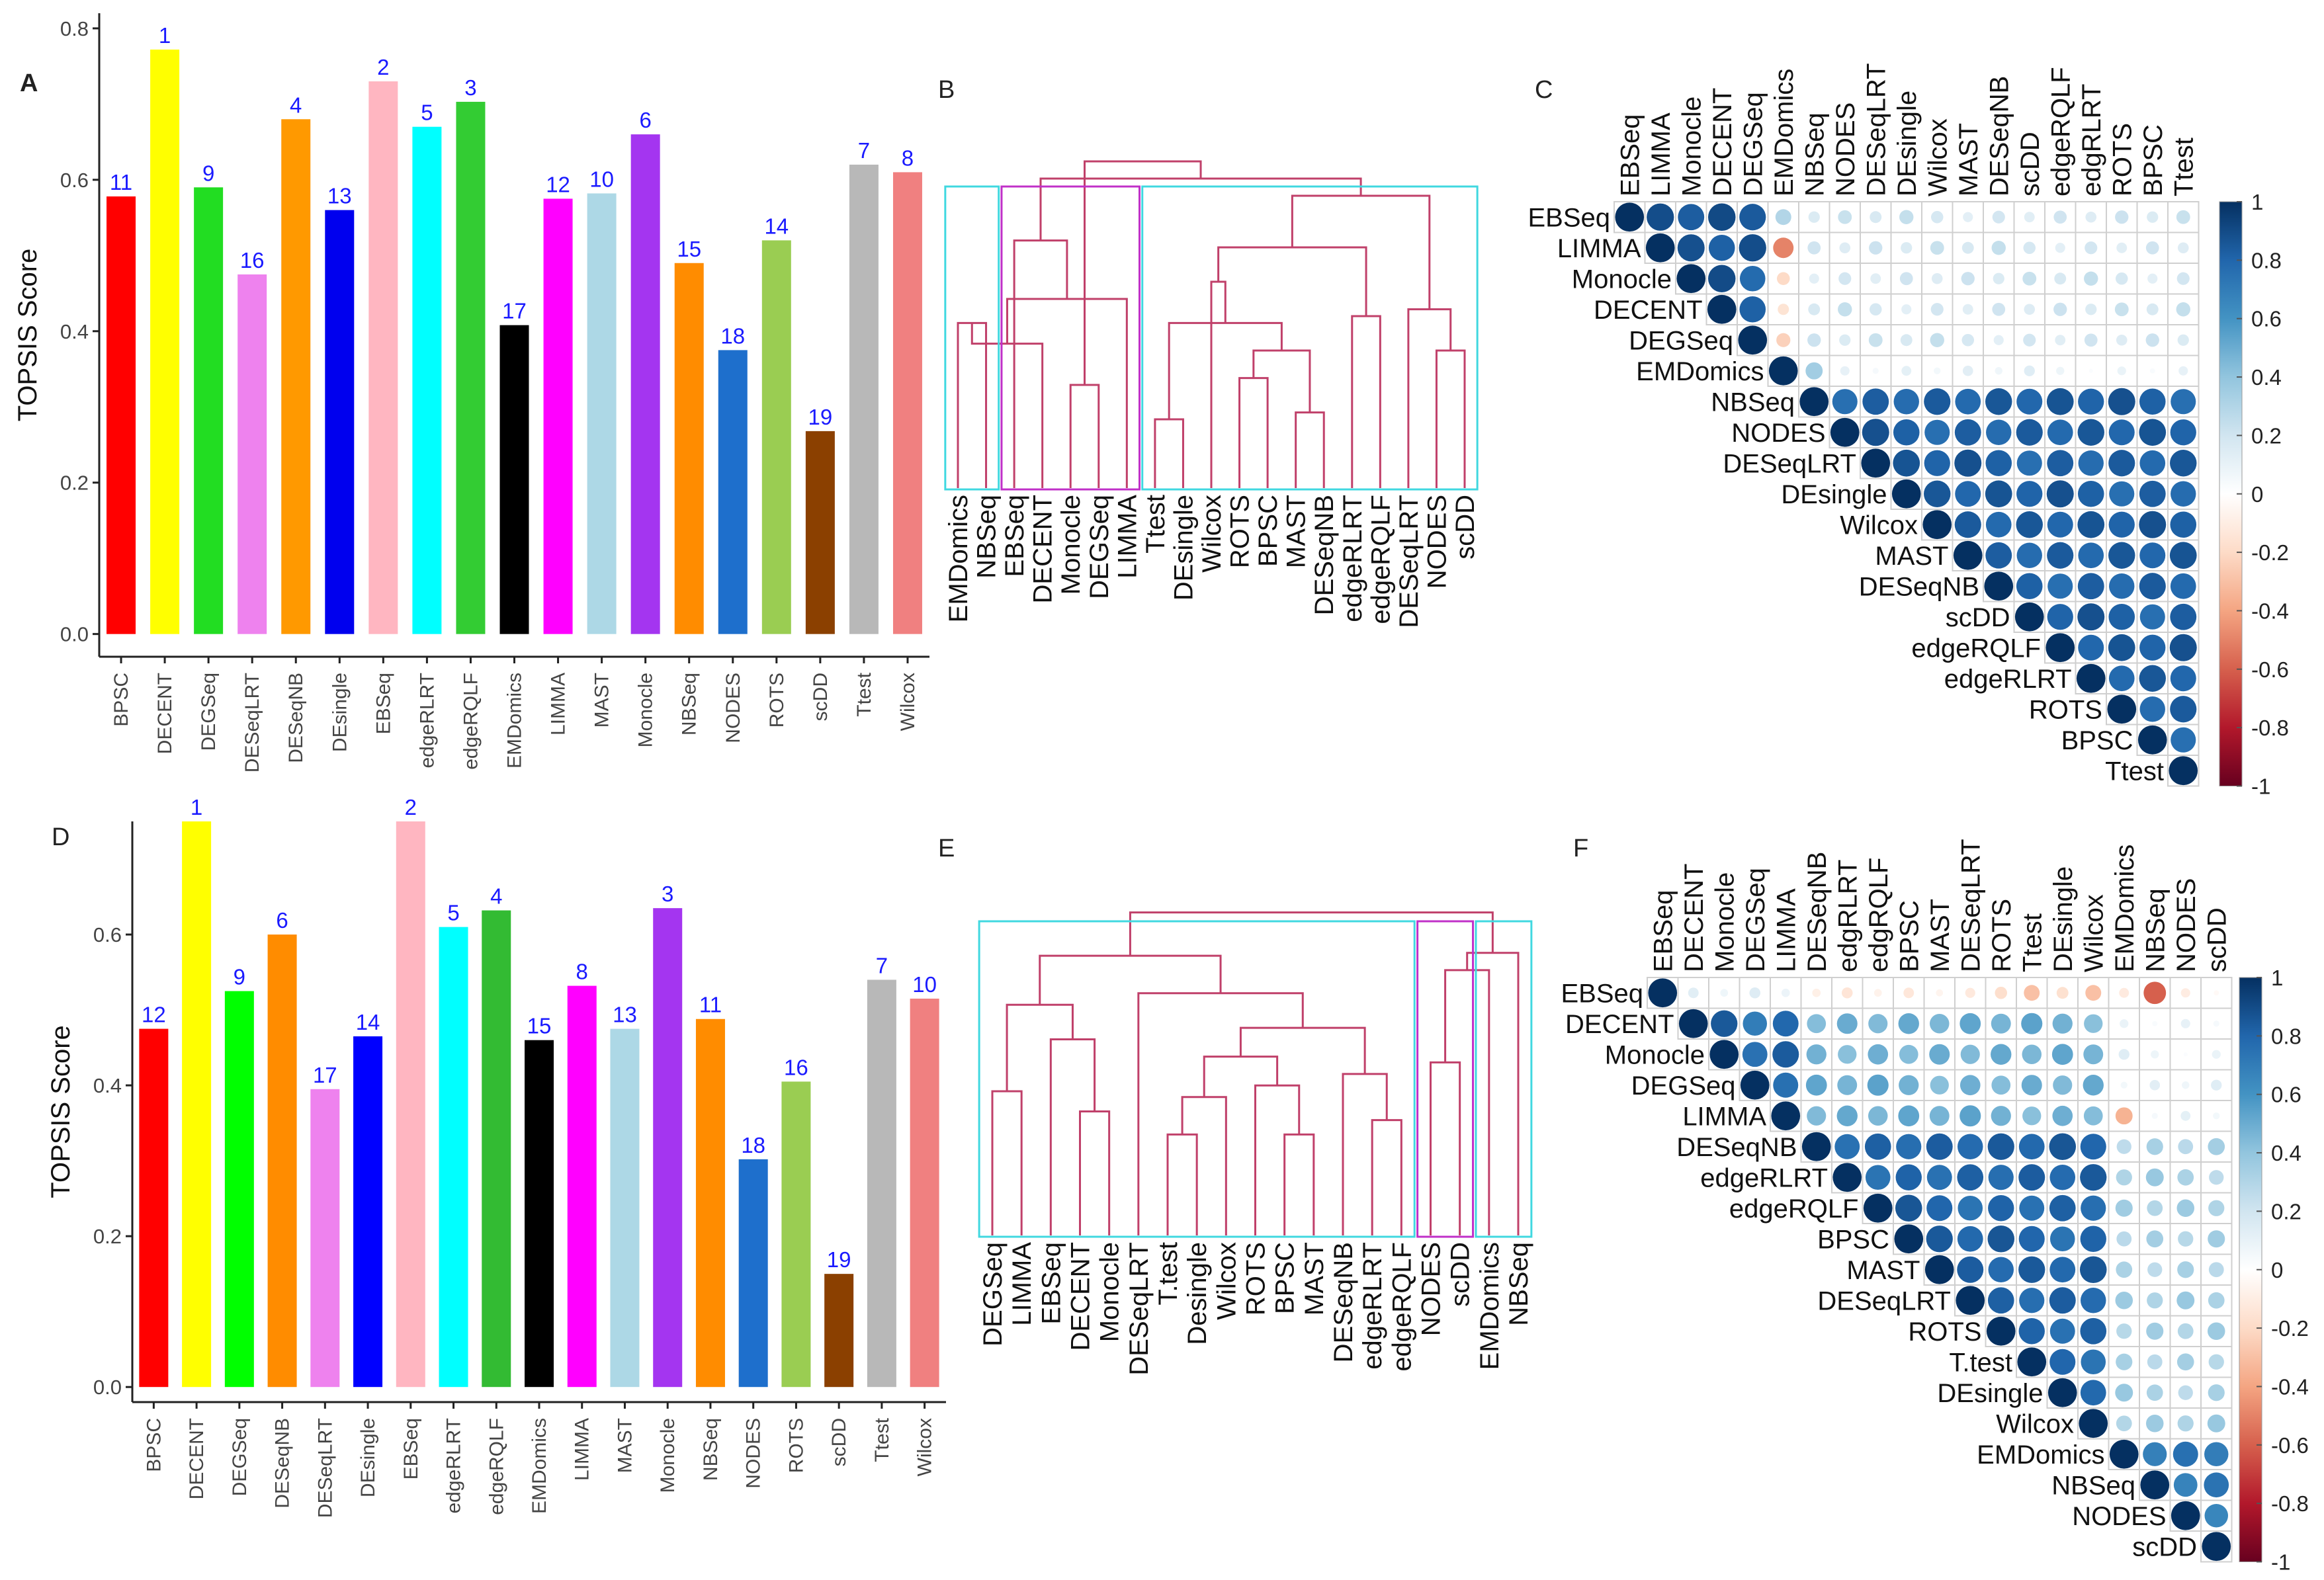  What do you see at coordinates (882, 965) in the screenshot?
I see `rank-label: 7` at bounding box center [882, 965].